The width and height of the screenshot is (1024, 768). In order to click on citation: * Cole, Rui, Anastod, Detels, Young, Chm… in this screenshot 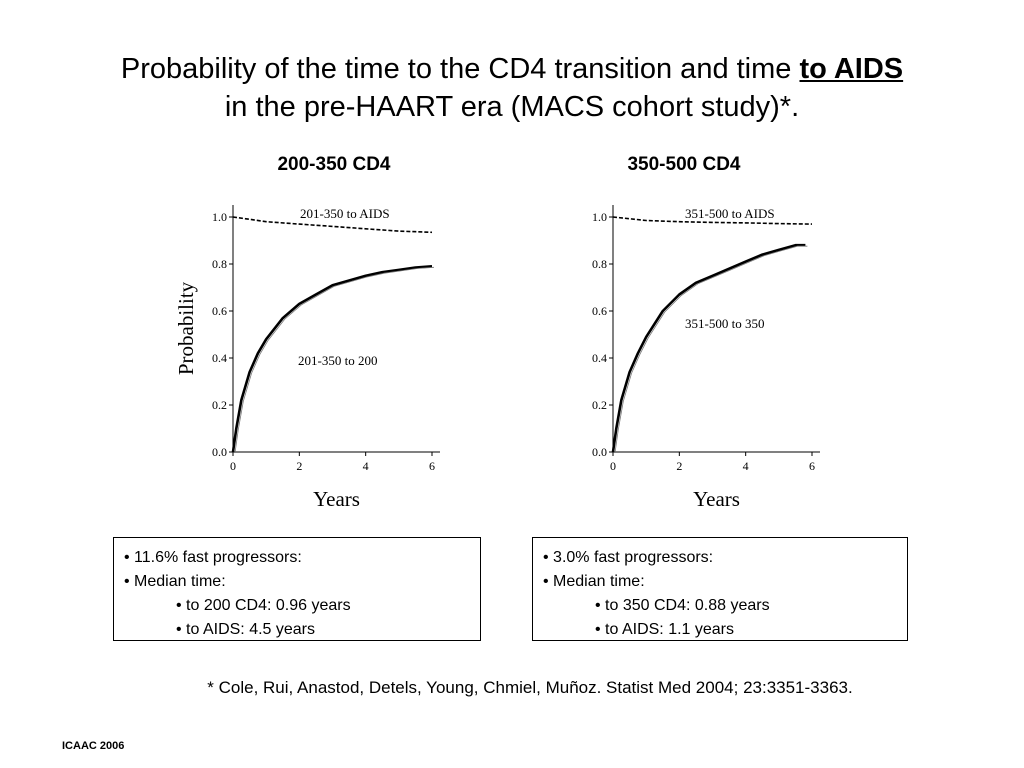, I will do `click(530, 687)`.